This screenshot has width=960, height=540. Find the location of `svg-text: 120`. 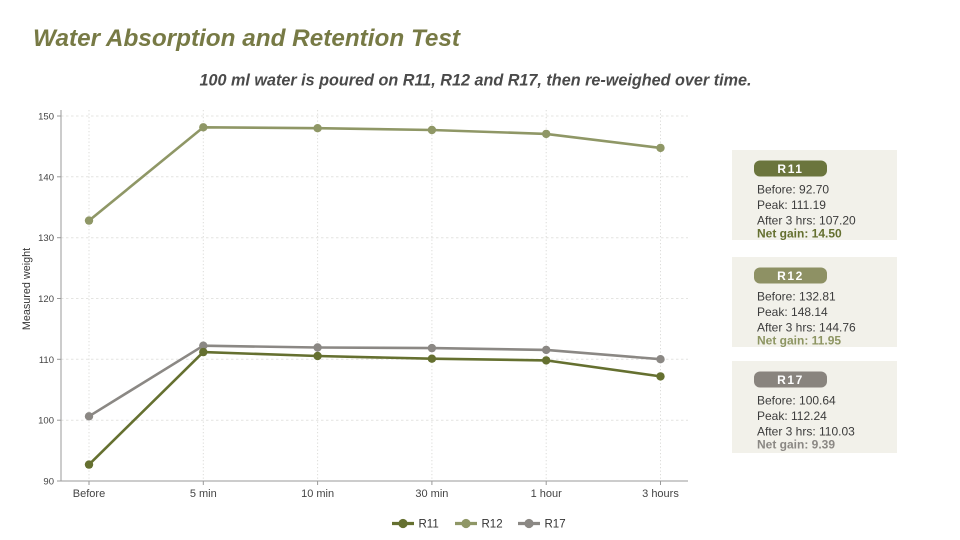

svg-text: 120 is located at coordinates (46, 299).